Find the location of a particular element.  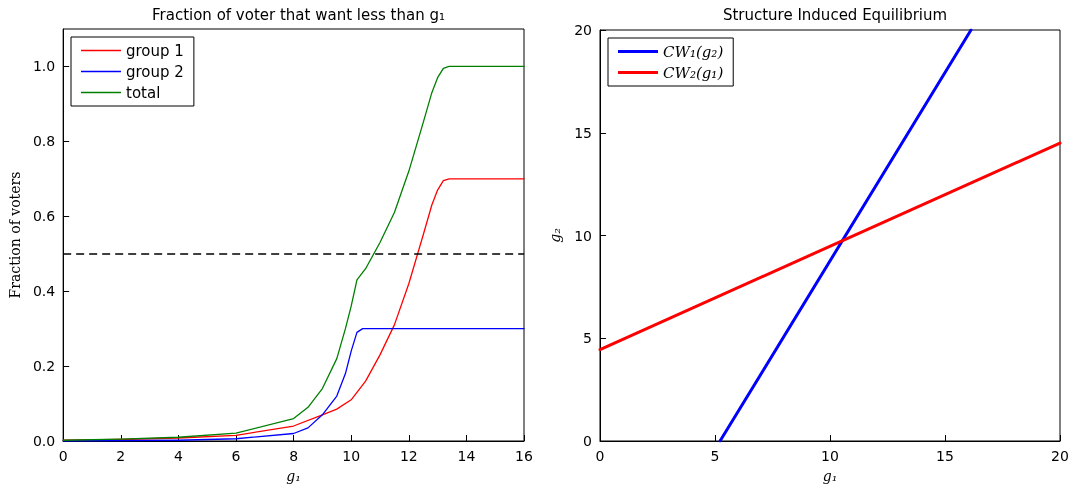

y-tick-label: 5 is located at coordinates (587, 338).